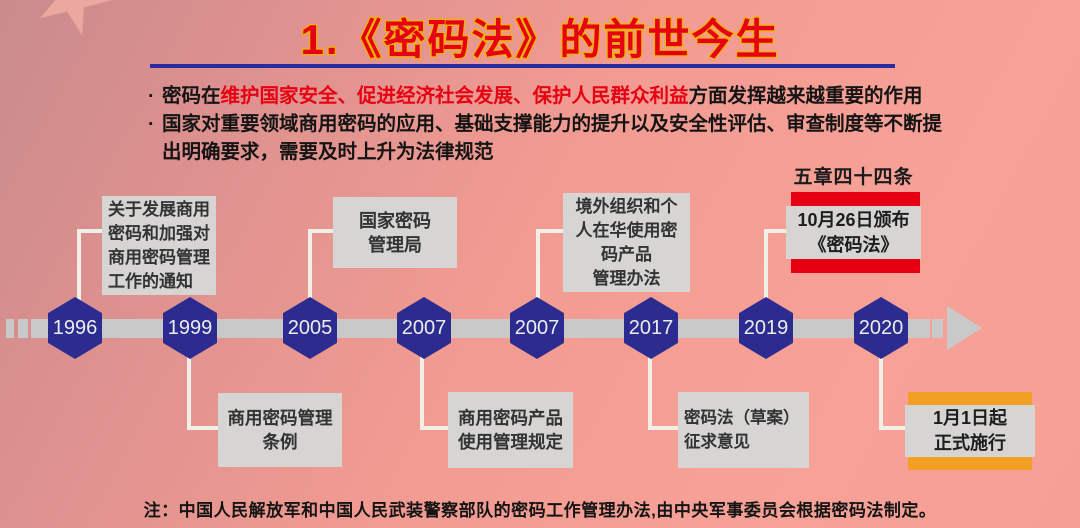 Image resolution: width=1080 pixels, height=528 pixels. I want to click on bullet-2-text-1: 国家对重要领域商用密码的应用、基础支撑能力的提升以及安全性评估、审查制度等不断提, so click(552, 124).